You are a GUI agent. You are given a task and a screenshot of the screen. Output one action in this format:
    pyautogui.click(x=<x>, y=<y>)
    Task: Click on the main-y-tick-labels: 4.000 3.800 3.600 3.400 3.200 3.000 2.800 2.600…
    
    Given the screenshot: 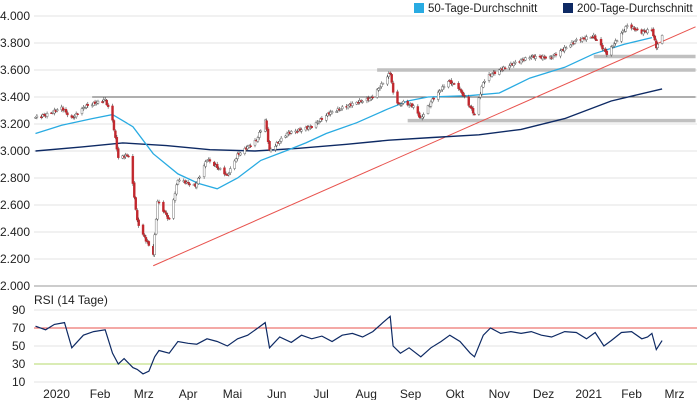 What is the action you would take?
    pyautogui.click(x=15, y=151)
    